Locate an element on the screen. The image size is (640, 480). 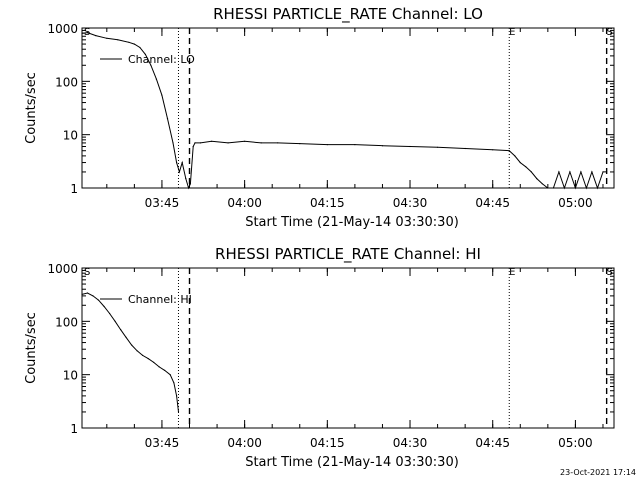
series-line is located at coordinates (130, 352).